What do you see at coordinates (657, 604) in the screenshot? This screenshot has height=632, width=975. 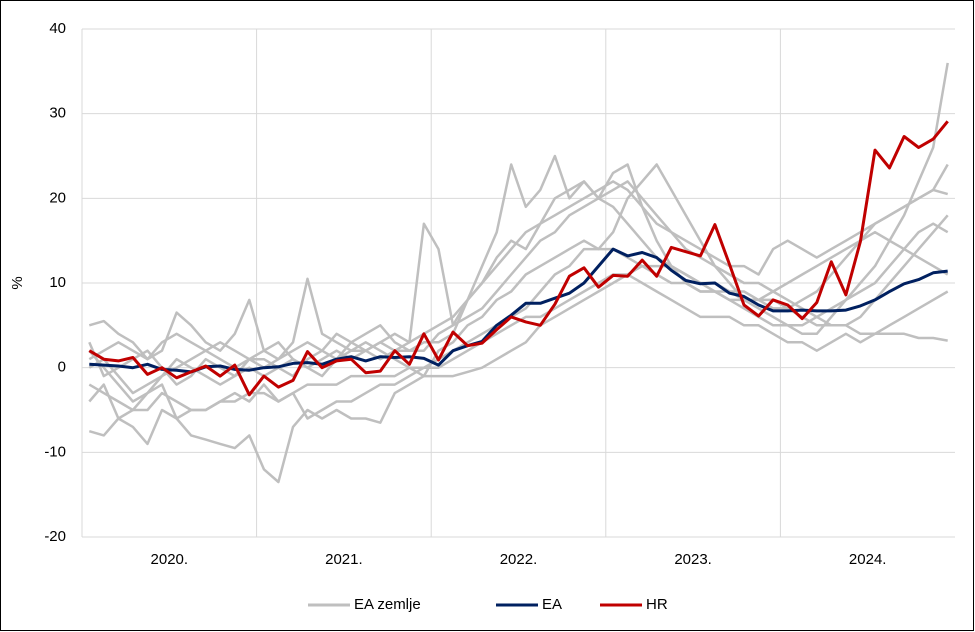 I see `legend-label: HR` at bounding box center [657, 604].